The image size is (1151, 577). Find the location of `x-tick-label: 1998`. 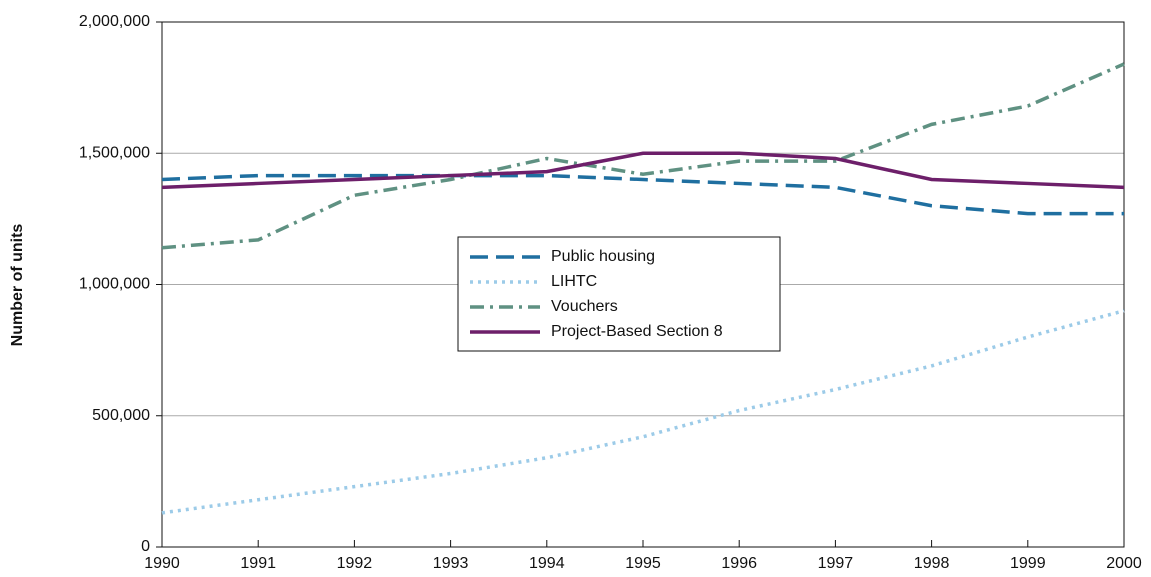

x-tick-label: 1998 is located at coordinates (932, 563).